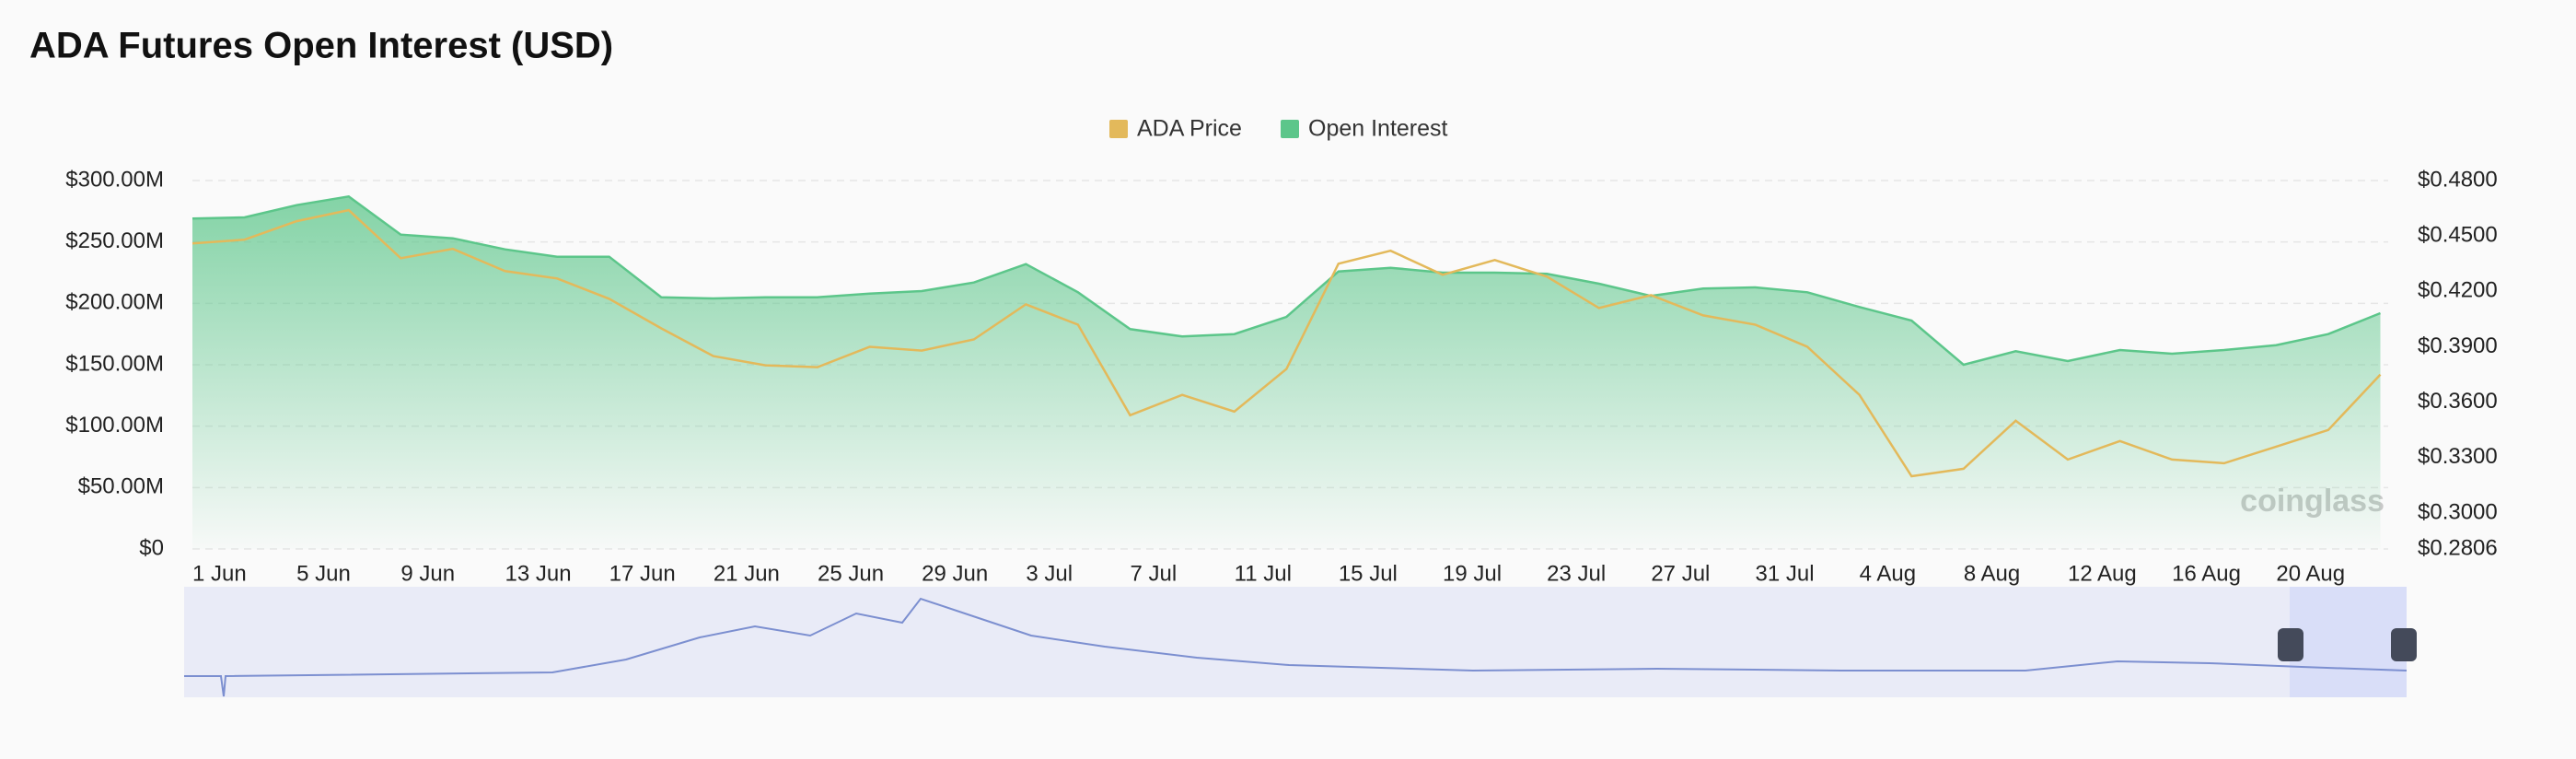  What do you see at coordinates (114, 179) in the screenshot?
I see `y-tick-label: $300.00M` at bounding box center [114, 179].